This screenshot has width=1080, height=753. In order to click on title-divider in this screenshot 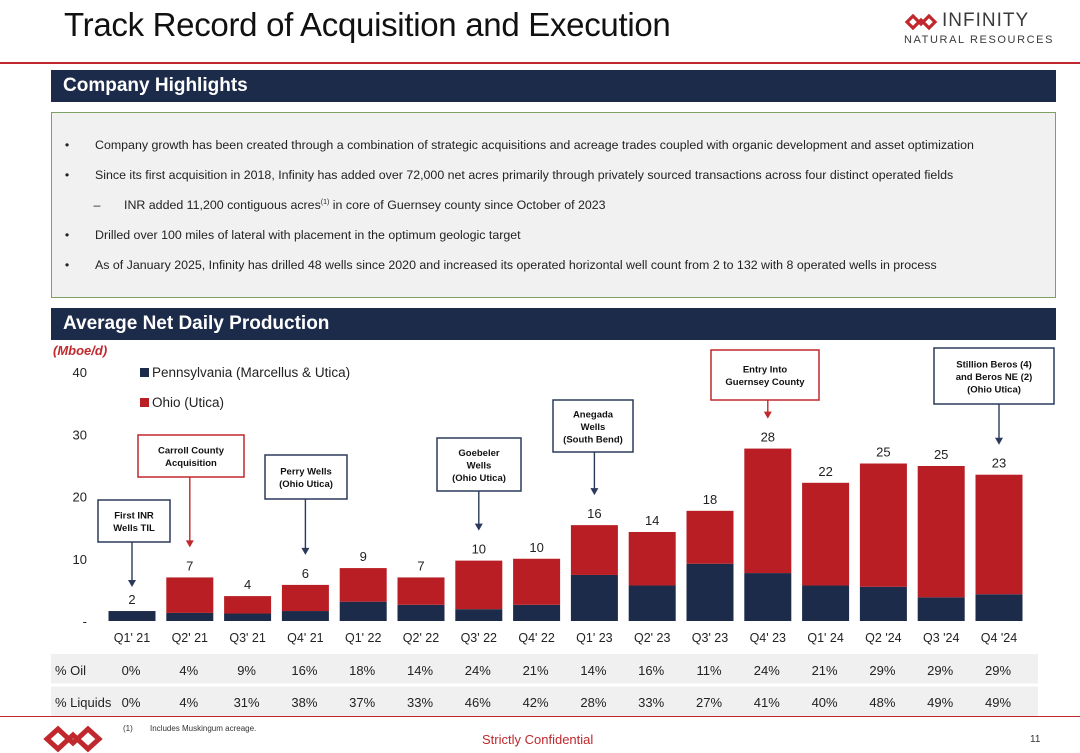, I will do `click(540, 63)`.